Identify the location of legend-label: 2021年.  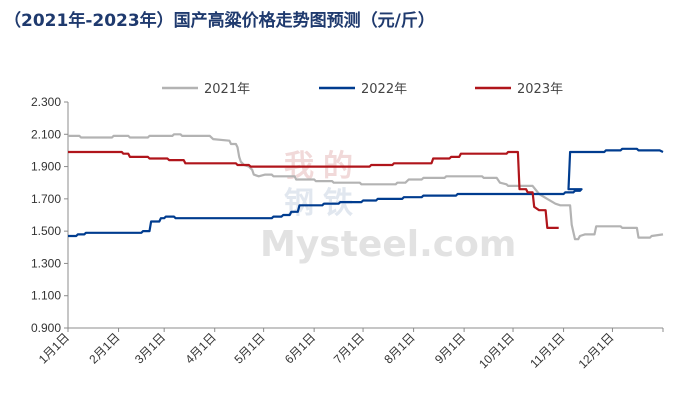
(227, 89).